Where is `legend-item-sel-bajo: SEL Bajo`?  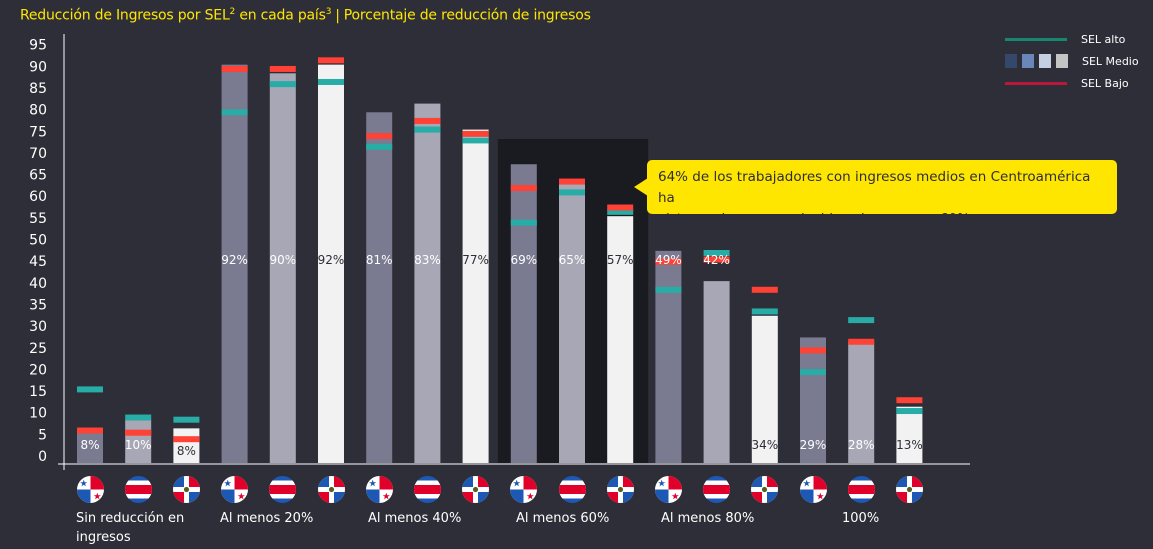
legend-item-sel-bajo: SEL Bajo is located at coordinates (1072, 83).